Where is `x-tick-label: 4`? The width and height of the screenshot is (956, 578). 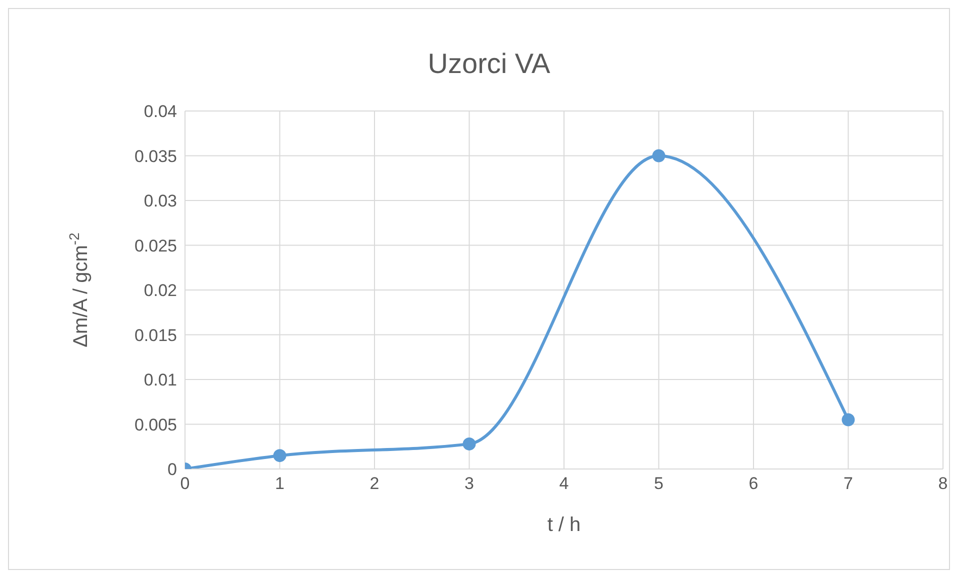
x-tick-label: 4 is located at coordinates (564, 484).